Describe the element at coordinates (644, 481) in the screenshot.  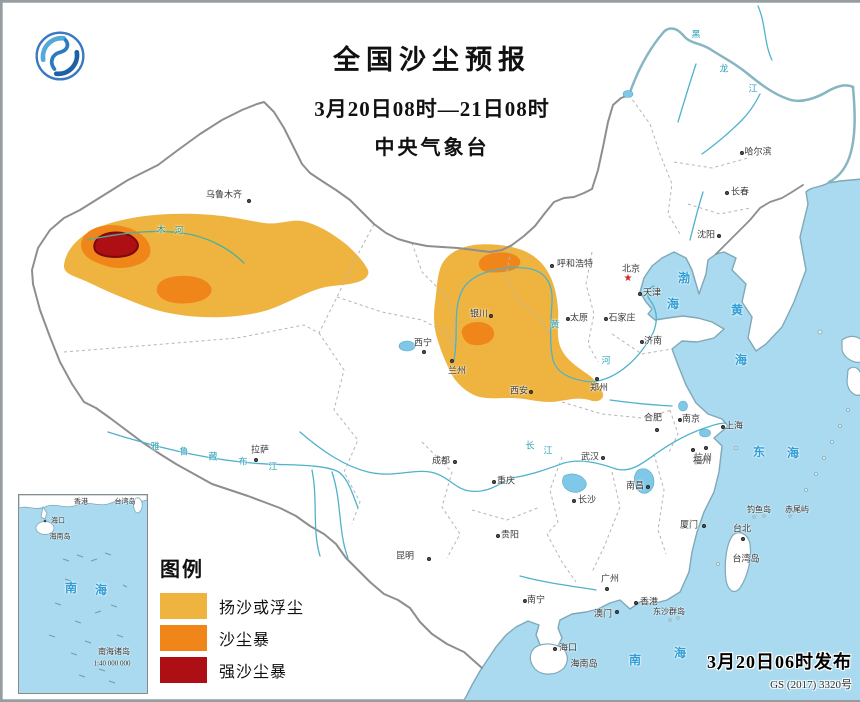
I see `poyang-lake` at that location.